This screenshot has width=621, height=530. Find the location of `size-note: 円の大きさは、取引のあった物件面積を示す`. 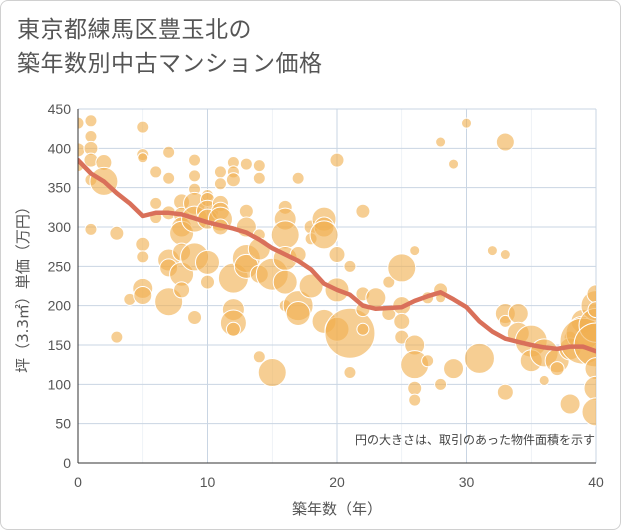

size-note: 円の大きさは、取引のあった物件面積を示す is located at coordinates (475, 439).